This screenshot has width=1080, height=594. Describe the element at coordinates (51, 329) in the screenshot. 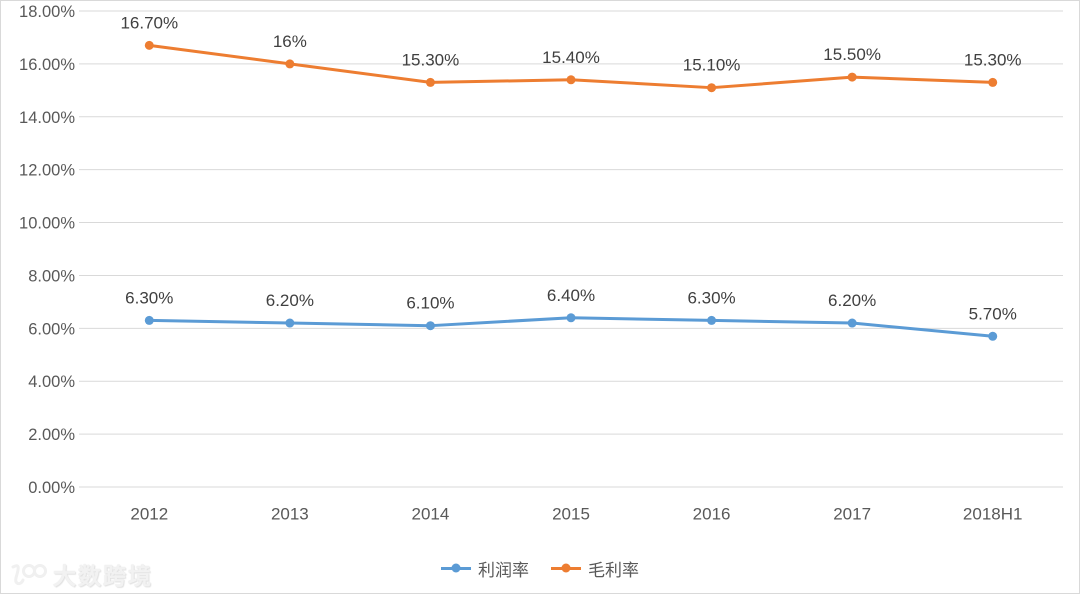

I see `y-axis-tick-label: 6.00%` at that location.